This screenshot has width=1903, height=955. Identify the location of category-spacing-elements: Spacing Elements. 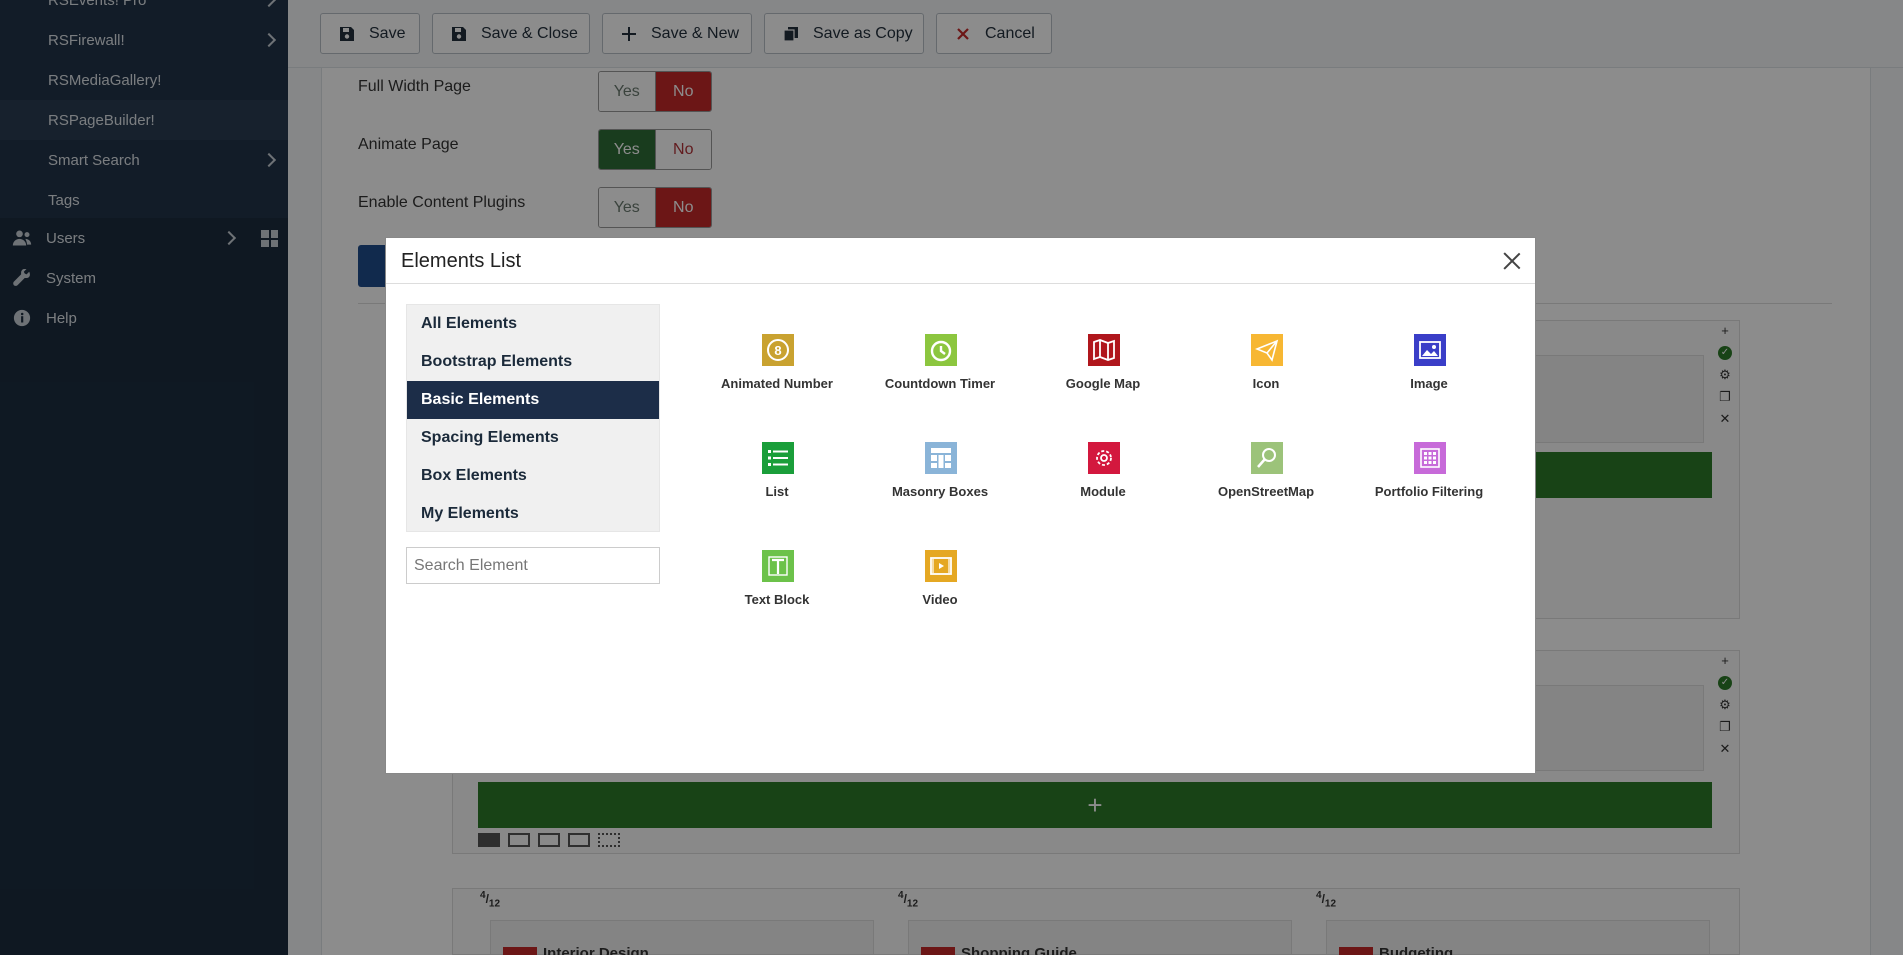
(490, 437).